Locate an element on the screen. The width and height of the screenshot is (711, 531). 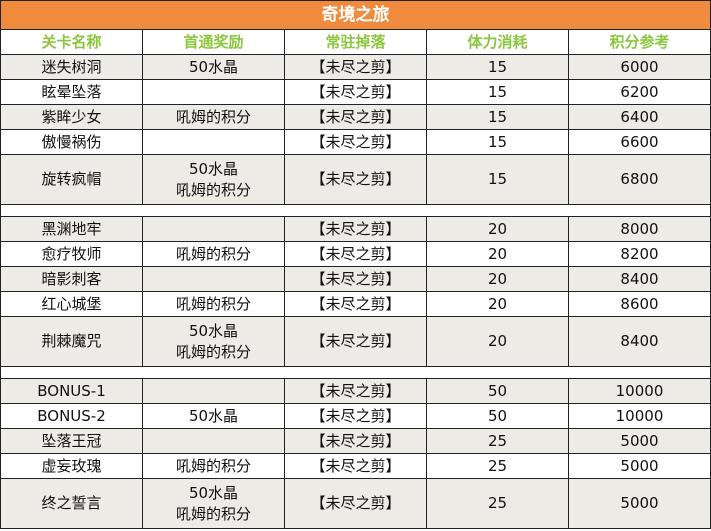
title-row: 奇境之旅 is located at coordinates (355, 15).